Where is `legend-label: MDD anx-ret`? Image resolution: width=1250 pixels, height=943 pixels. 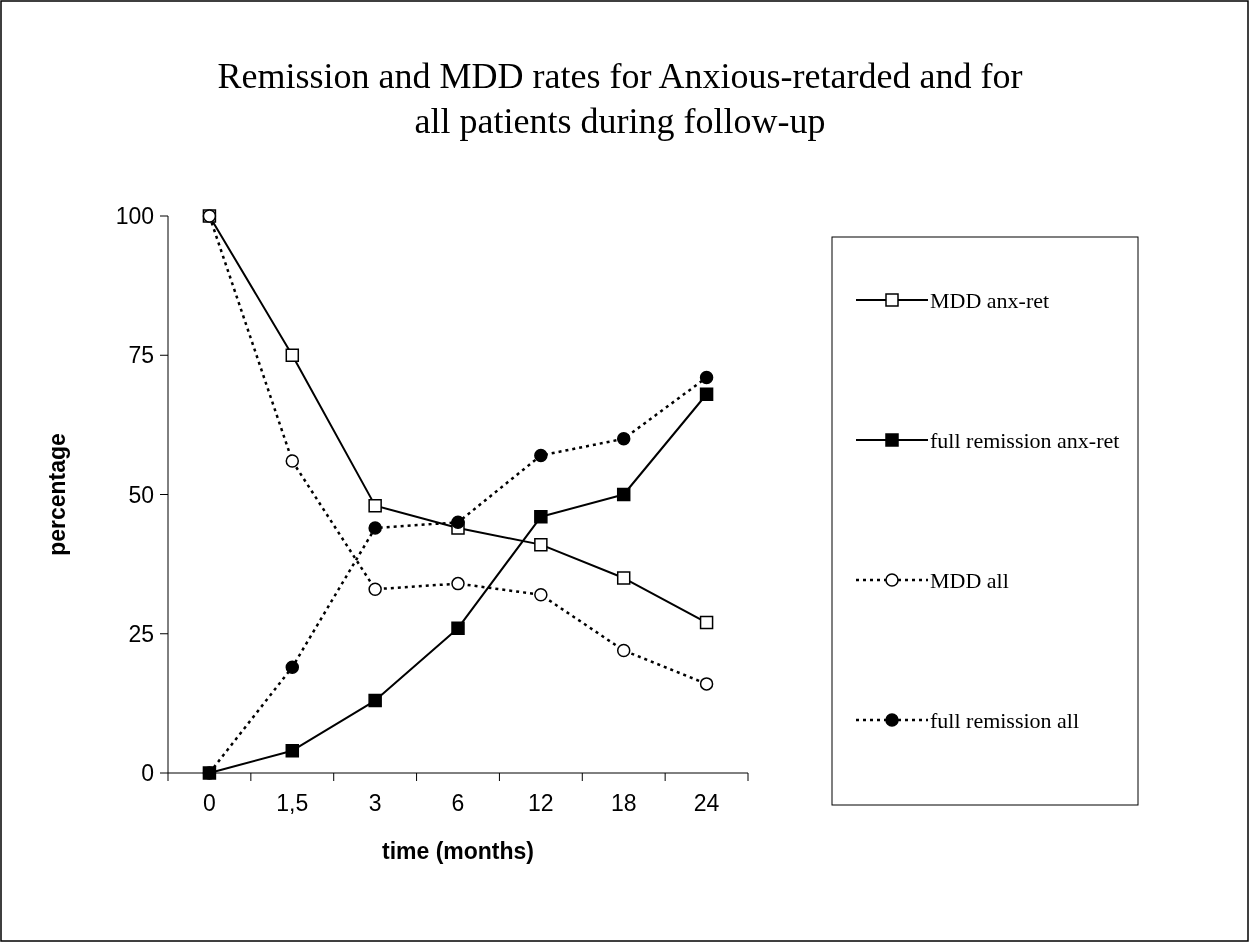 legend-label: MDD anx-ret is located at coordinates (990, 300).